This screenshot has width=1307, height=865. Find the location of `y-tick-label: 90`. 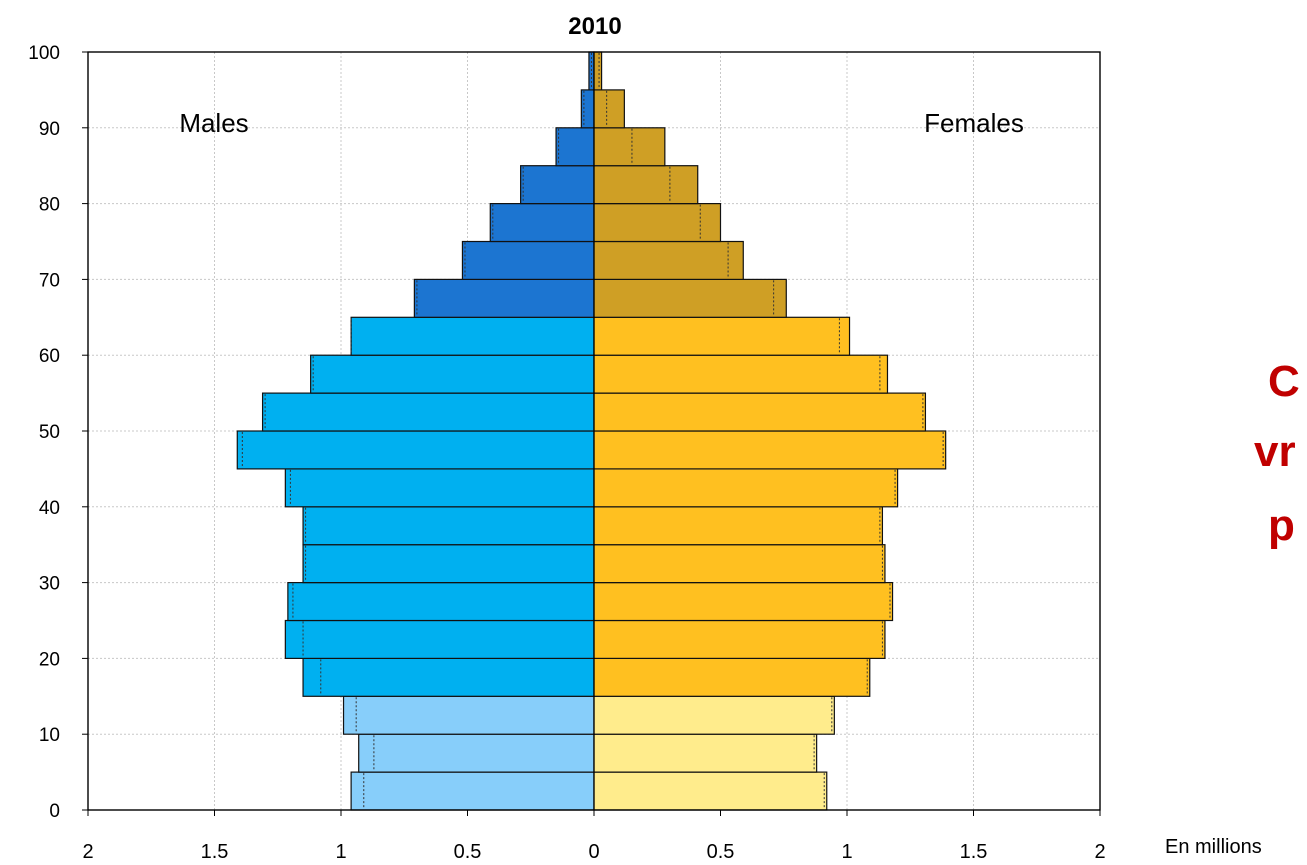

y-tick-label: 90 is located at coordinates (49, 129).